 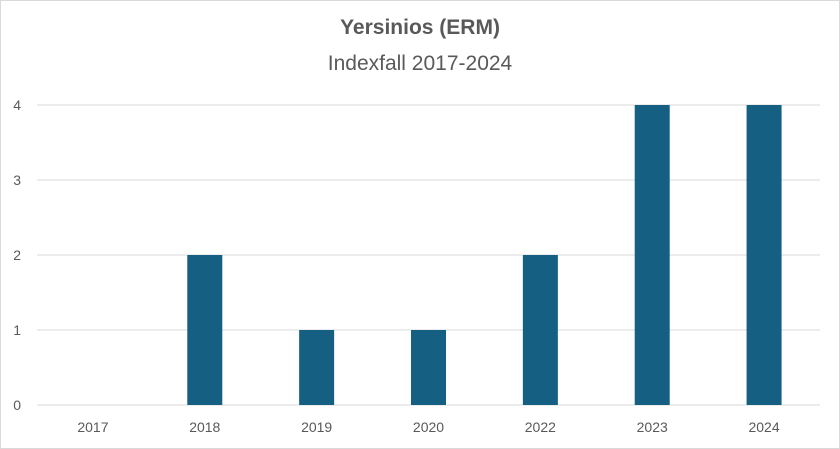 What do you see at coordinates (764, 255) in the screenshot?
I see `bar-2024` at bounding box center [764, 255].